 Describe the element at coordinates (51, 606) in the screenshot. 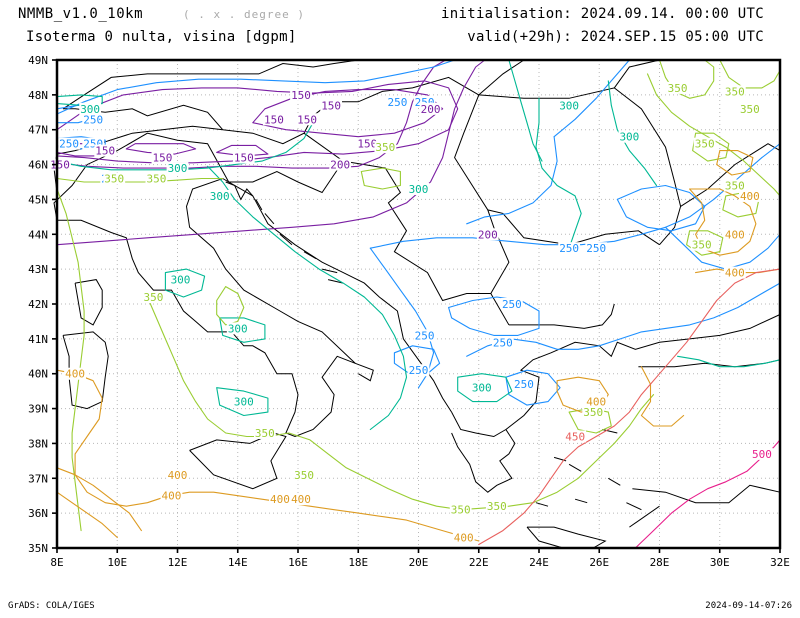

I see `grads-credit: GrADS: COLA/IGES` at that location.